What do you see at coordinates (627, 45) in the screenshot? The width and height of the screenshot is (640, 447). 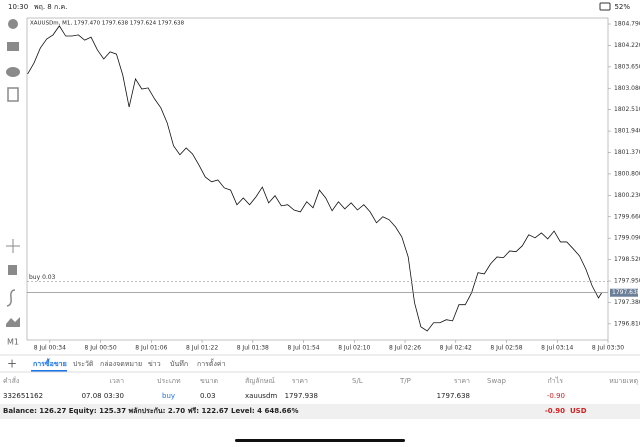 I see `y-tick-label: 1804.220` at bounding box center [627, 45].